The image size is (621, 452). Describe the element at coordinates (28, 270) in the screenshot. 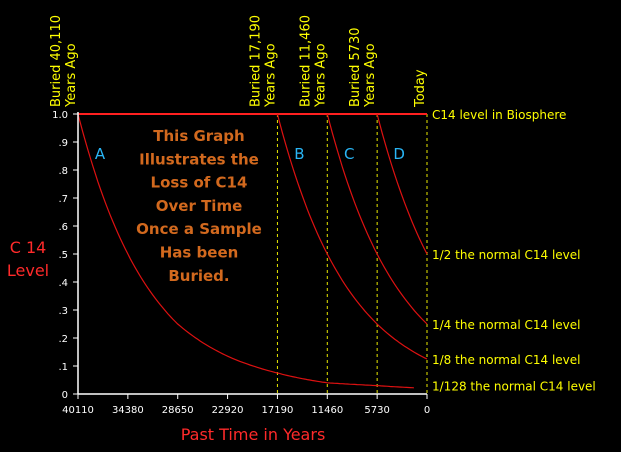

I see `y-axis-title-line: Level` at that location.